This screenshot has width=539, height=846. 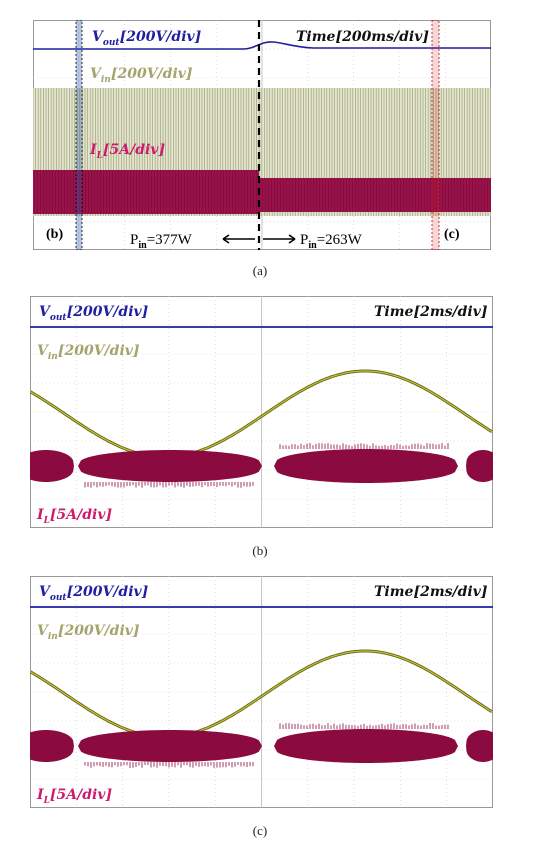 I want to click on vout-label-a: Vout[200V/div], so click(x=146, y=39).